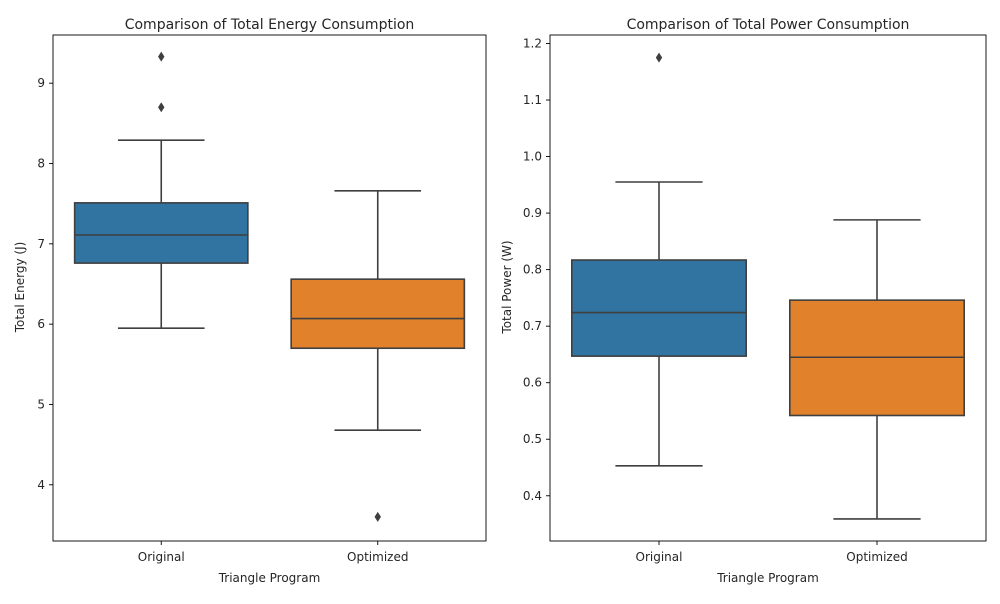  I want to click on energy-x-axis-label: Triangle Program, so click(269, 578).